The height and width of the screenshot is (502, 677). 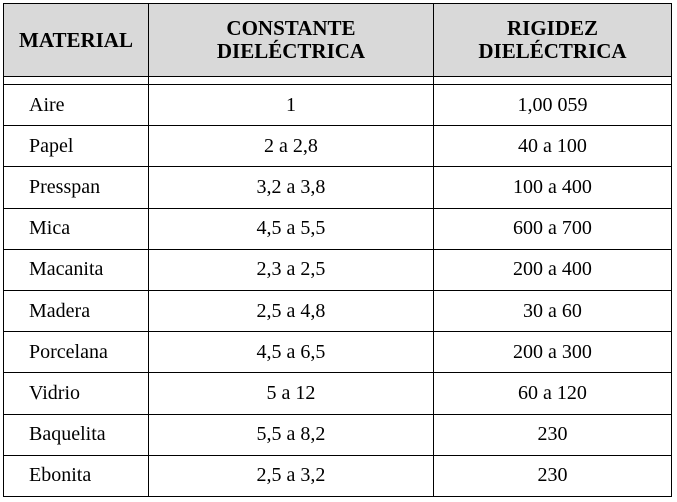 I want to click on cell-material: Aire, so click(x=76, y=105).